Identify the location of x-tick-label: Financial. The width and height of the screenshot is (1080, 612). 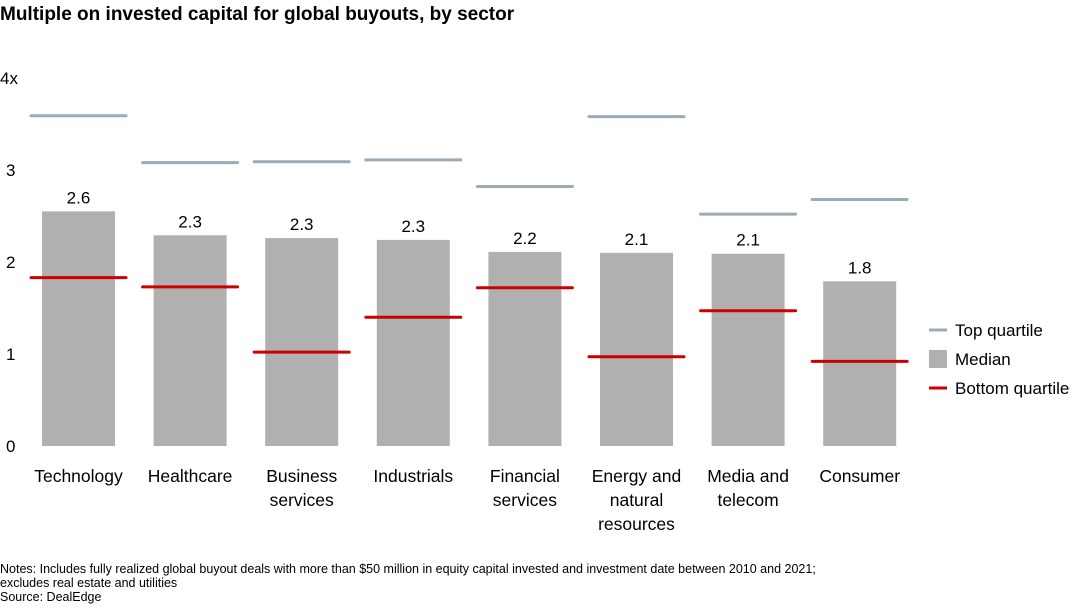
(525, 476).